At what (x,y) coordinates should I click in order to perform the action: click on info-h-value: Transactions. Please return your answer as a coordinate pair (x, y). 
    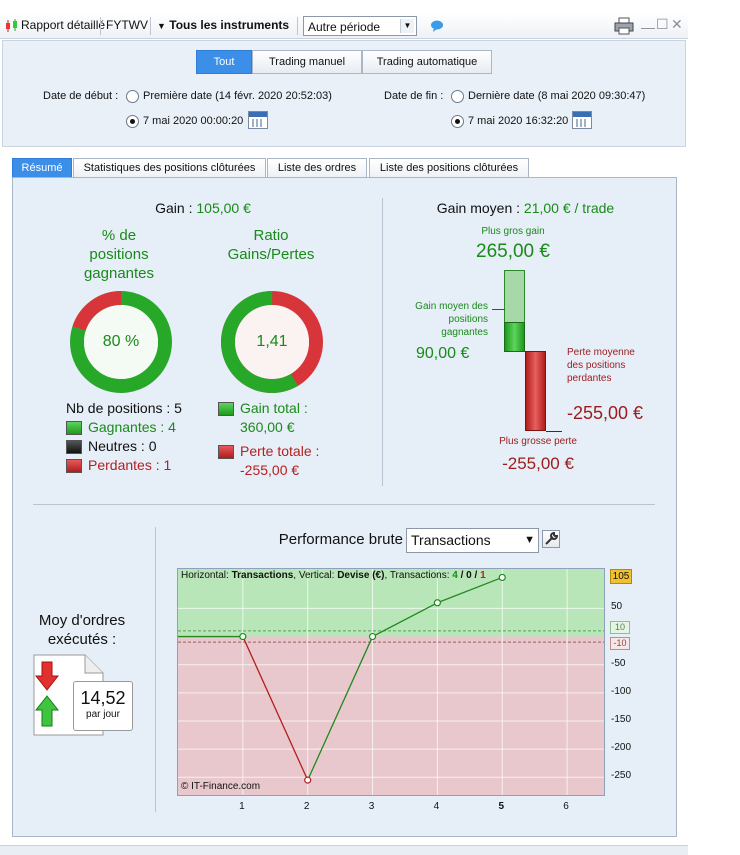
    Looking at the image, I should click on (262, 575).